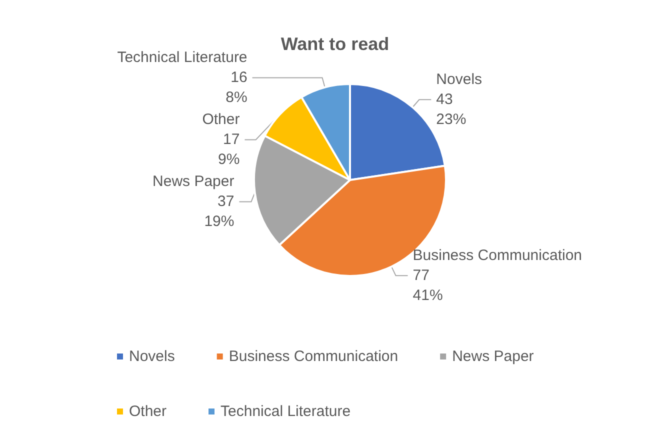  Describe the element at coordinates (182, 57) in the screenshot. I see `slice-label: Technical Literature` at that location.